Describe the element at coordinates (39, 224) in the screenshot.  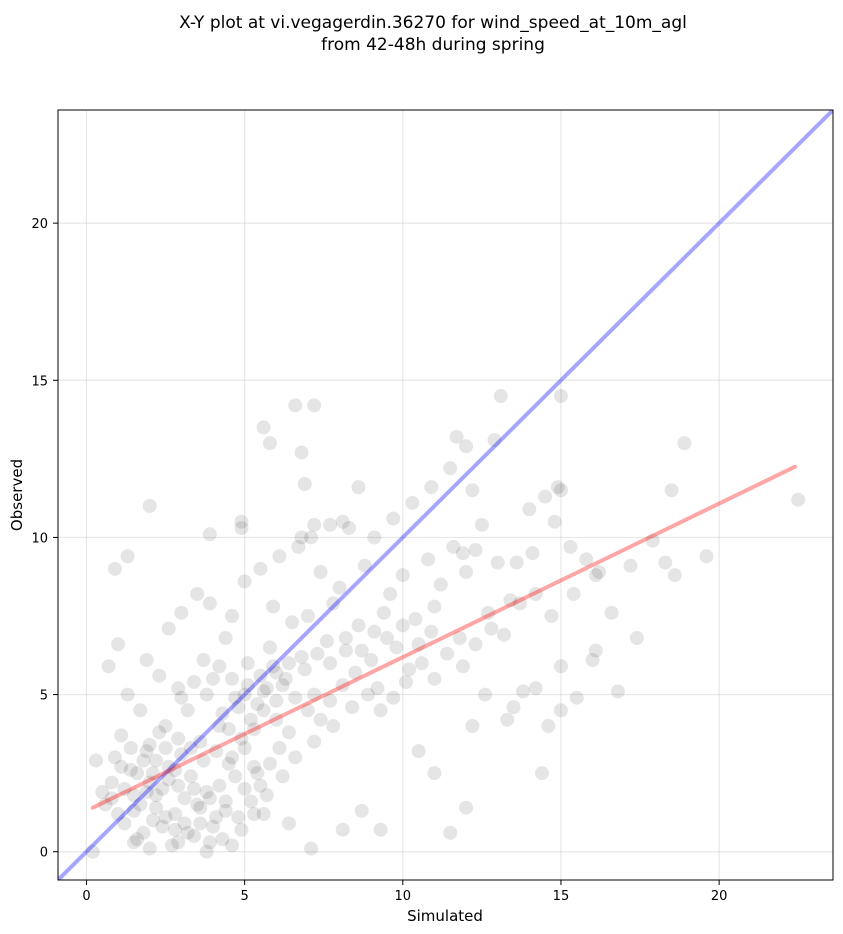
I see `y-tick-label: 20` at that location.